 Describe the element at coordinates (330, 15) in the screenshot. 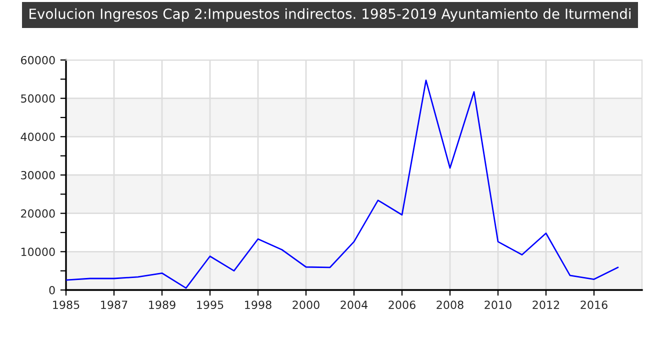

I see `chart-title: Evolucion Ingresos Cap 2:Impuestos indirectos. 1985-2019 Ayuntamiento de Iturmendi` at that location.